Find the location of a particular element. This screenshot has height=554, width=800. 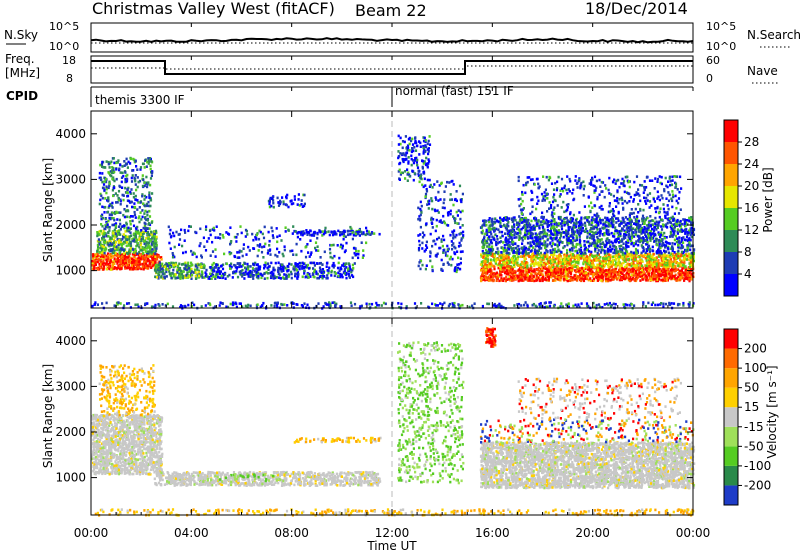

freq-left-tick-bottom: 8 is located at coordinates (69, 78).